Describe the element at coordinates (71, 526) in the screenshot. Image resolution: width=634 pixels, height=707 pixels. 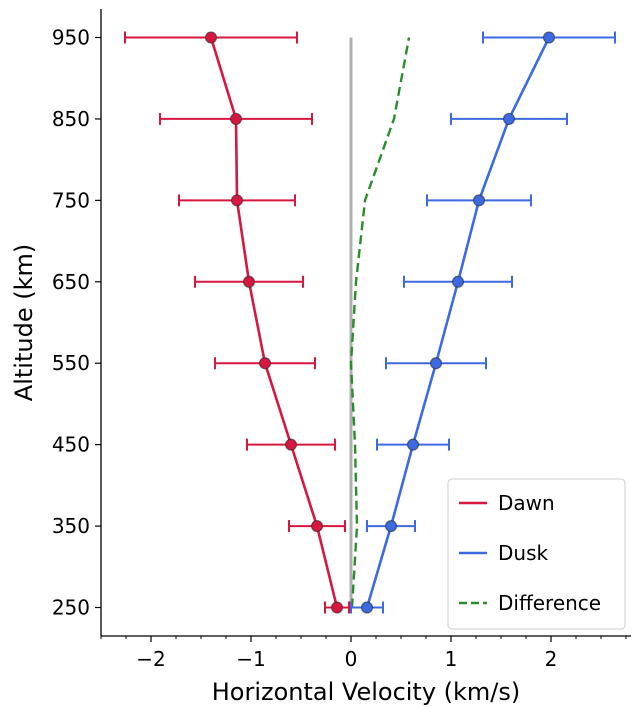
I see `y-tick-label: 350` at that location.